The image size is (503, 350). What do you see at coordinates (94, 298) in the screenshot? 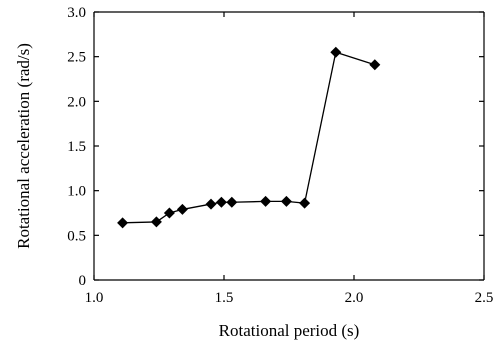
I see `x-tick-label: 1.0` at bounding box center [94, 298].